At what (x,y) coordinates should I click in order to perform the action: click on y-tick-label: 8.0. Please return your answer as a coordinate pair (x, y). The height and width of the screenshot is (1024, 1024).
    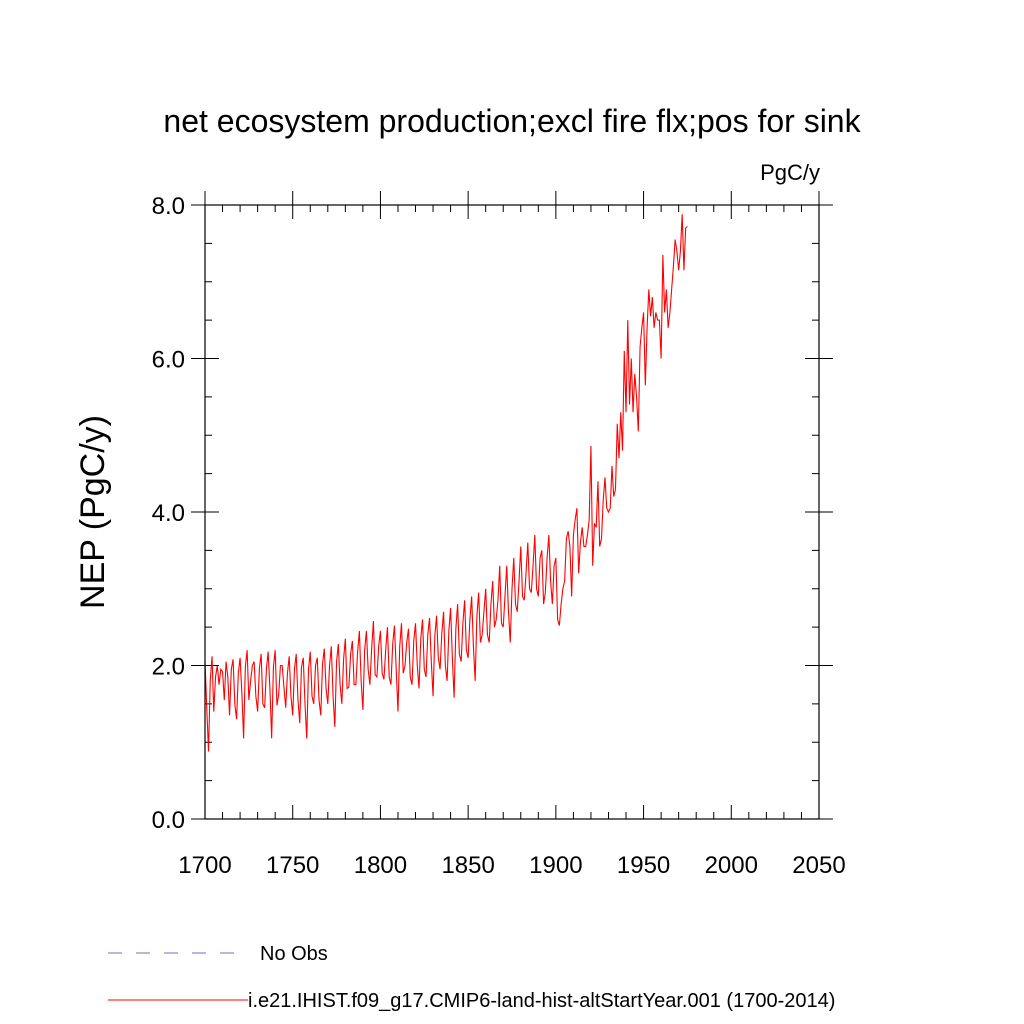
    Looking at the image, I should click on (168, 206).